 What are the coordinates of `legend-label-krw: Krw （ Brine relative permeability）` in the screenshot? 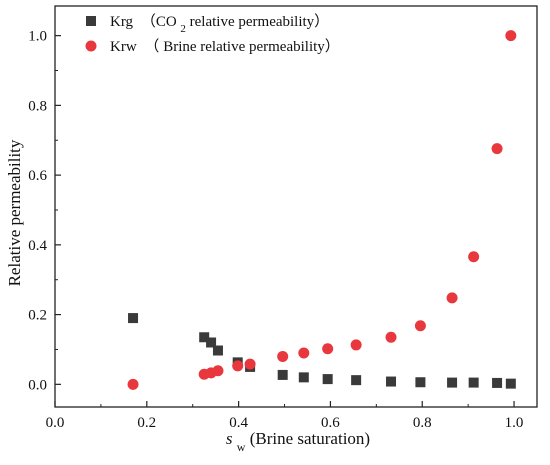 It's located at (225, 46).